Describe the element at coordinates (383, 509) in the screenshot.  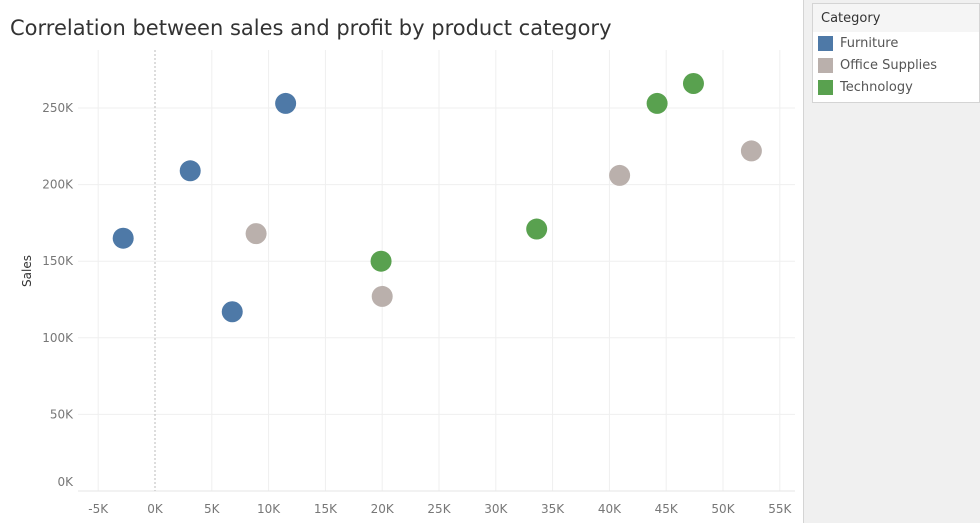
I see `x-tick-label: 20K` at that location.